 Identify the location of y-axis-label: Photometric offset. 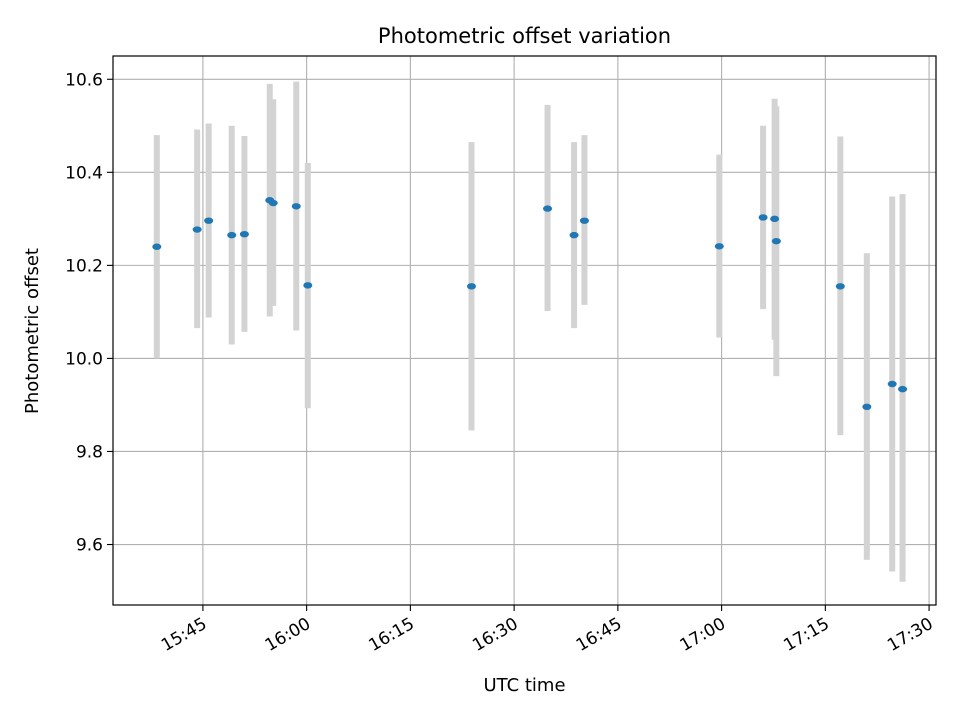
(32, 331).